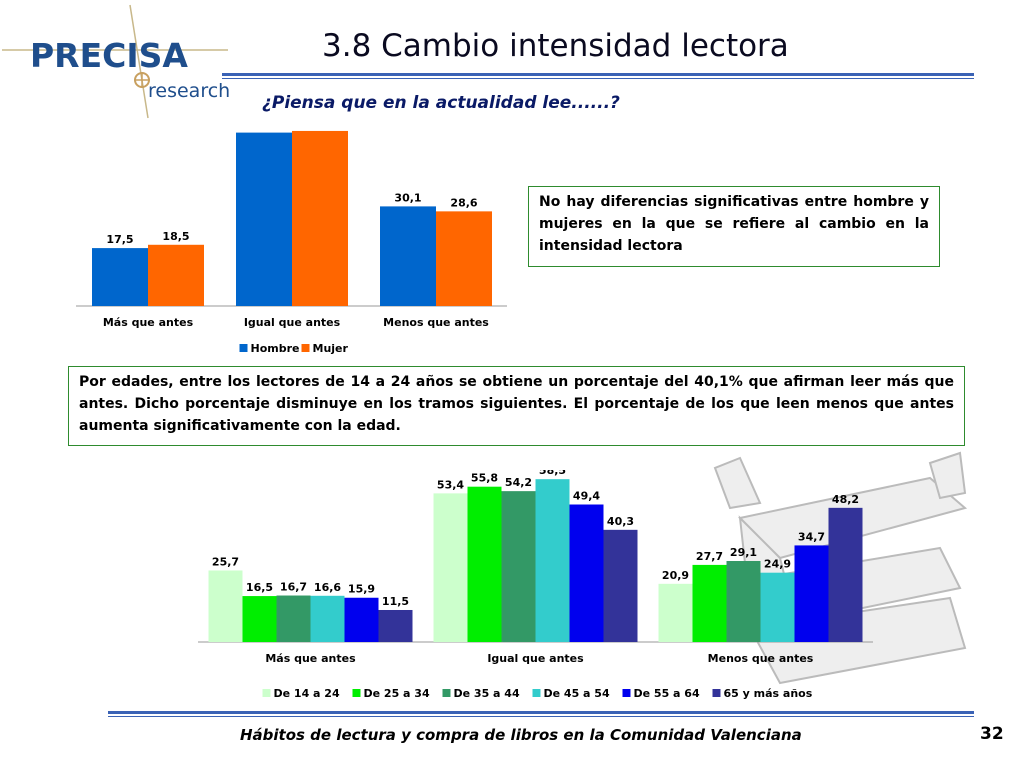 This screenshot has width=1024, height=768. What do you see at coordinates (450, 484) in the screenshot?
I see `data-label: 53,4` at bounding box center [450, 484].